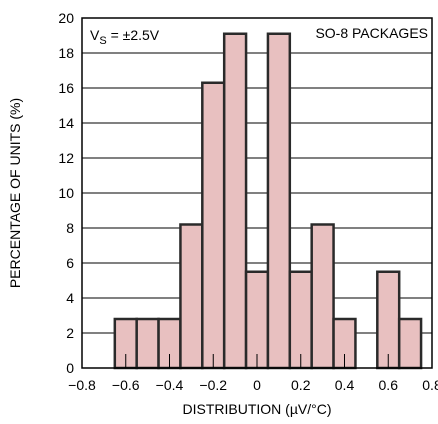 The width and height of the screenshot is (438, 424). Describe the element at coordinates (389, 385) in the screenshot. I see `x-tick-label: 0.6` at that location.